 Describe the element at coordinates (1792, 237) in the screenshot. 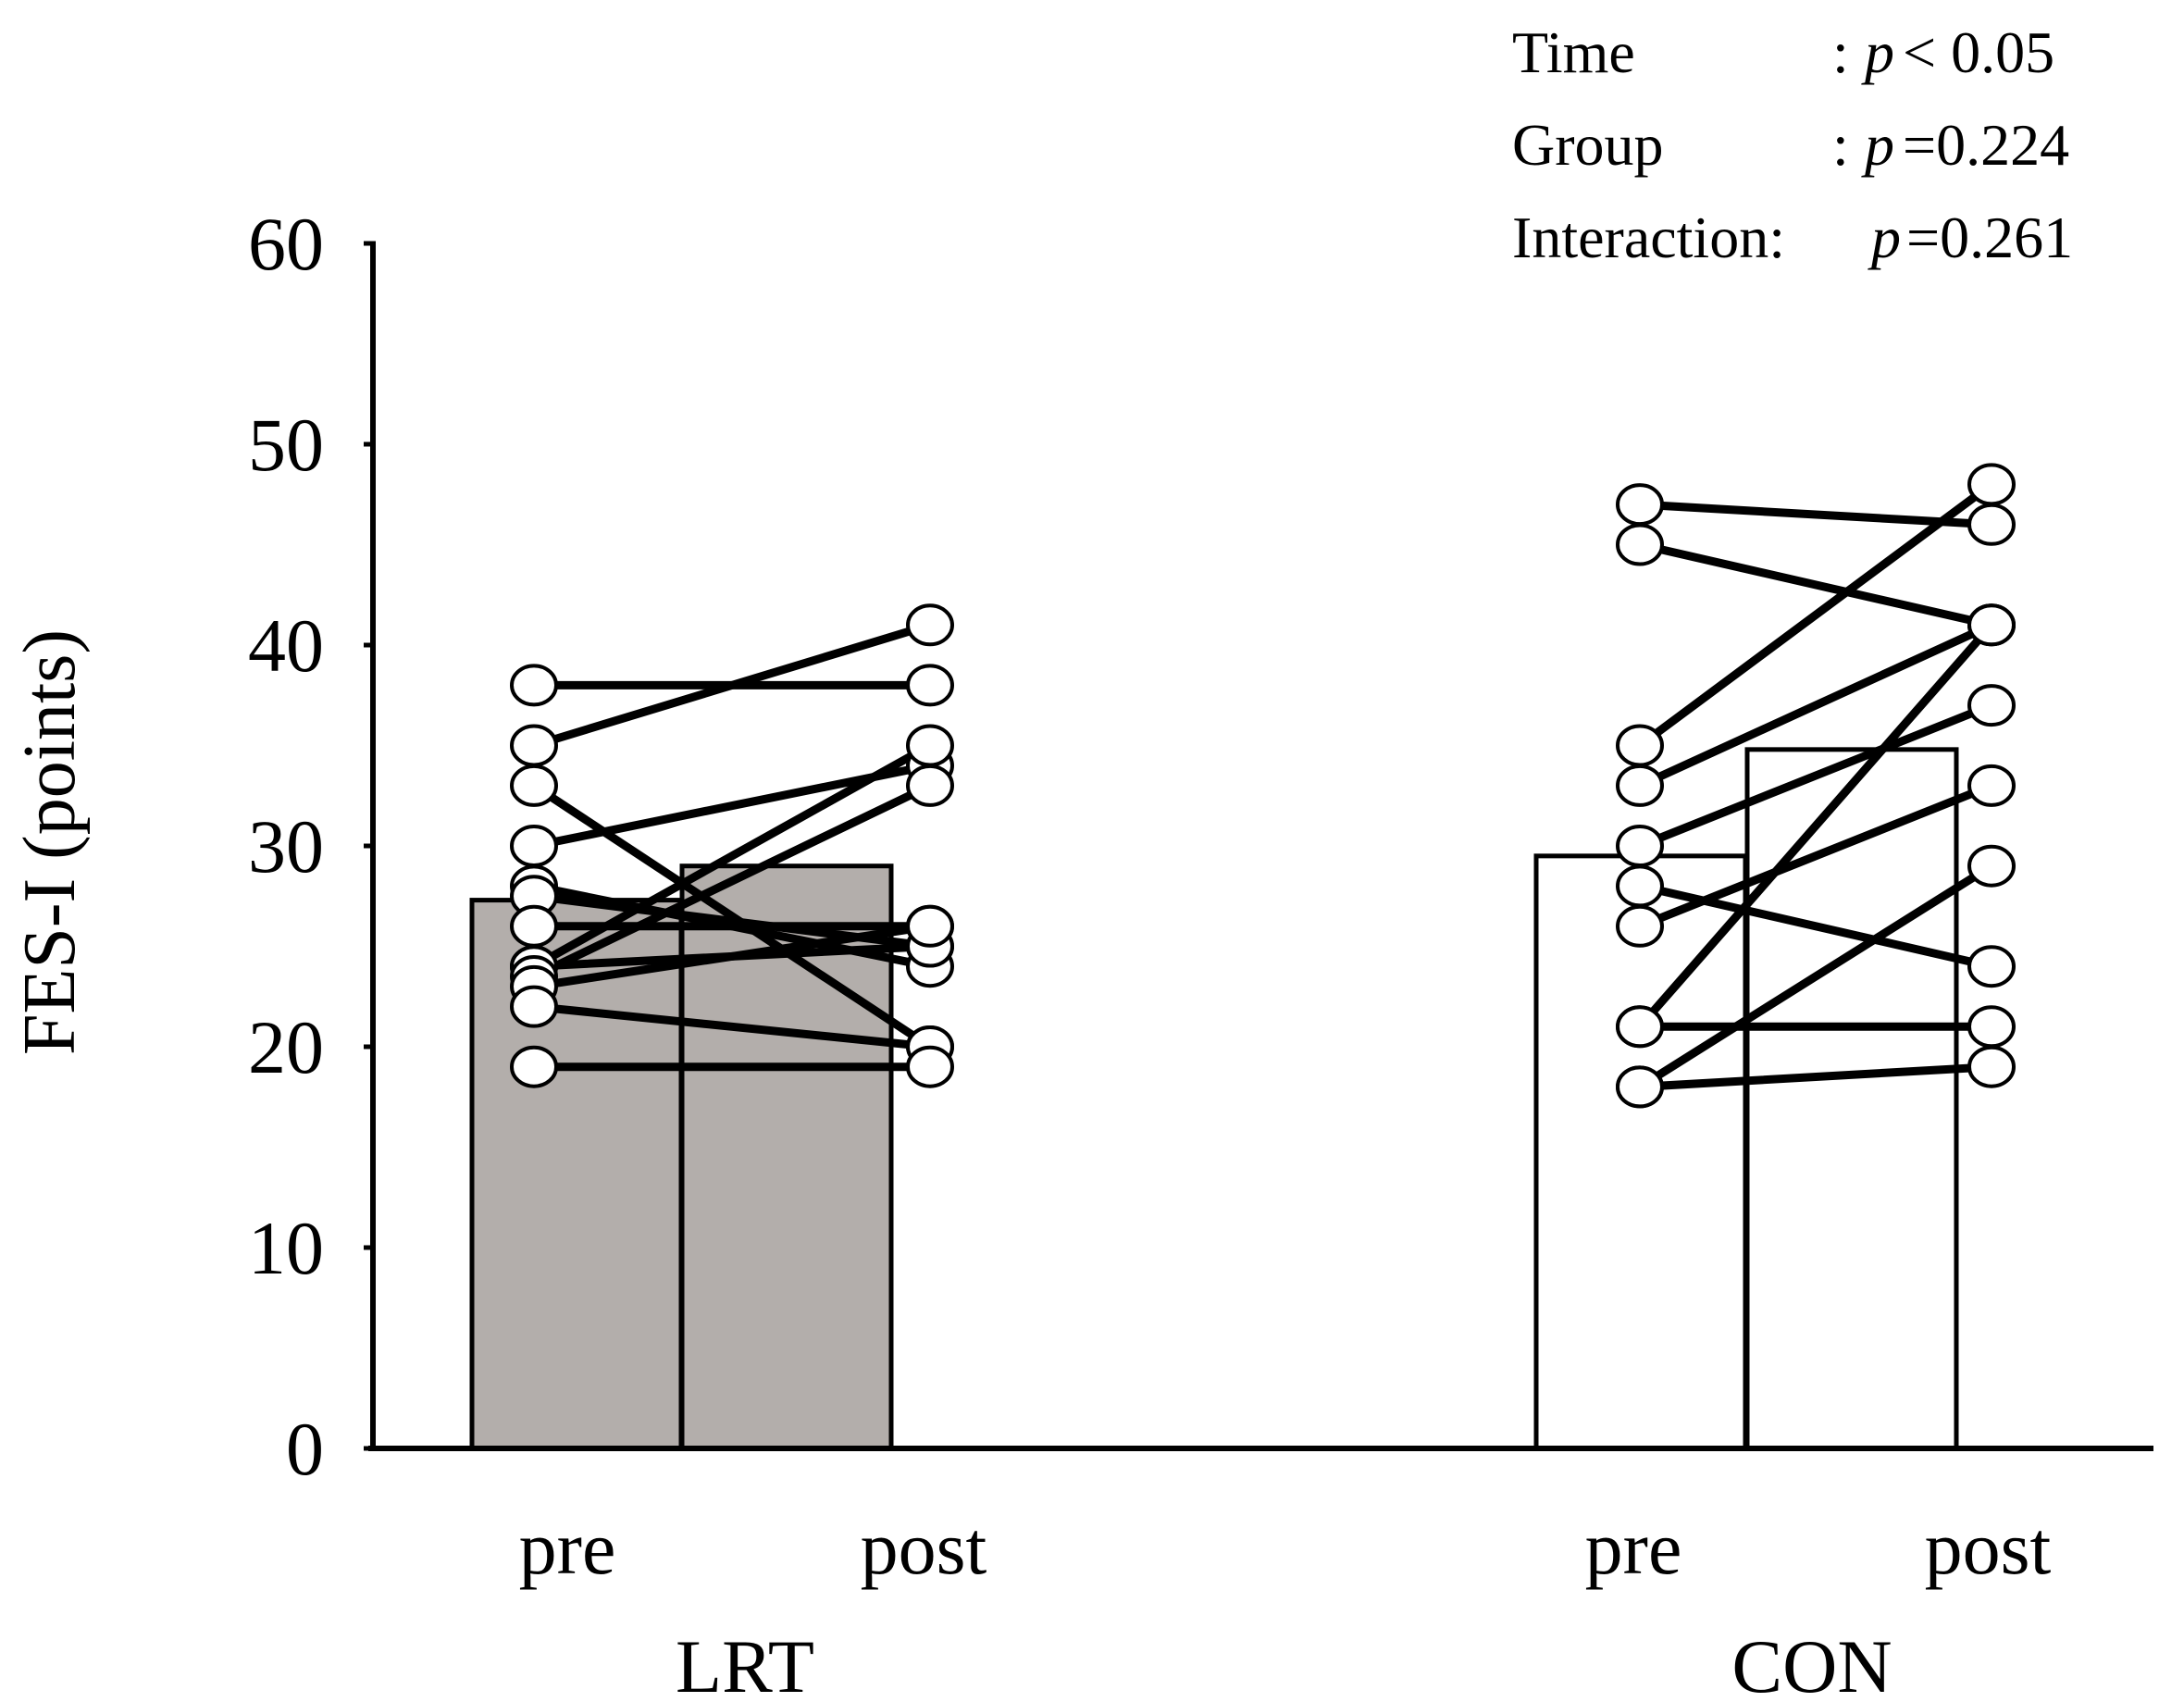

I see `stat-interaction: Interaction: p =0.261` at that location.